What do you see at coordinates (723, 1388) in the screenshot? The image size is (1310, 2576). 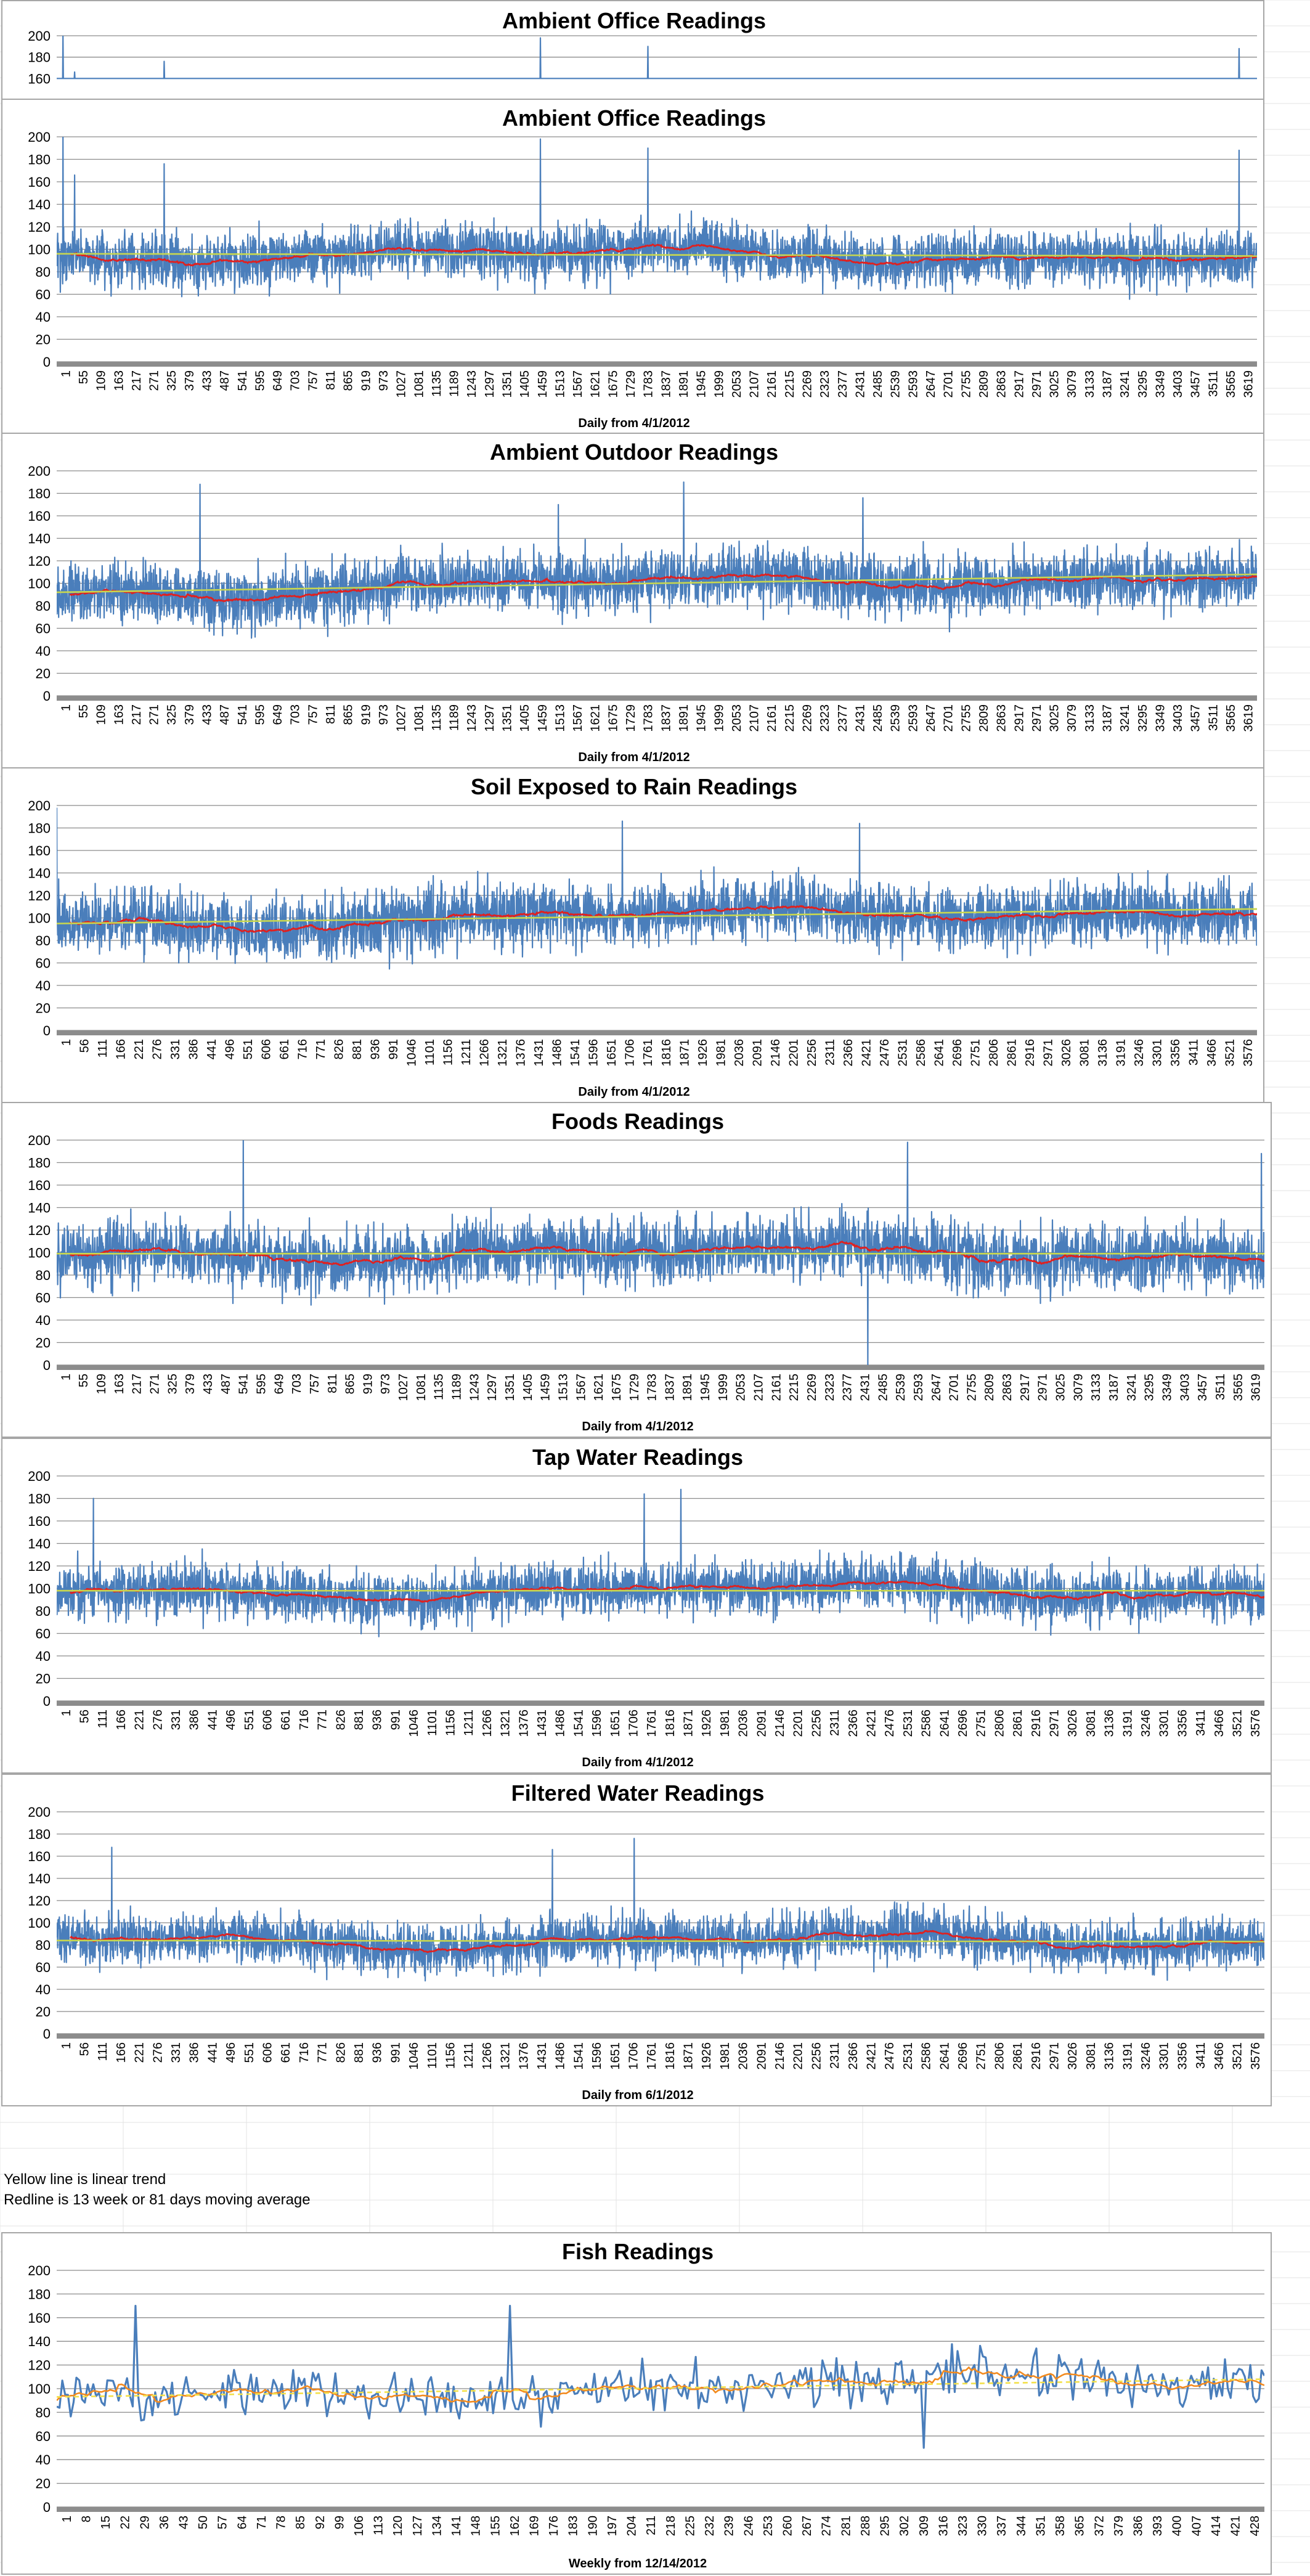 I see `x-tick-label: 1999` at bounding box center [723, 1388].